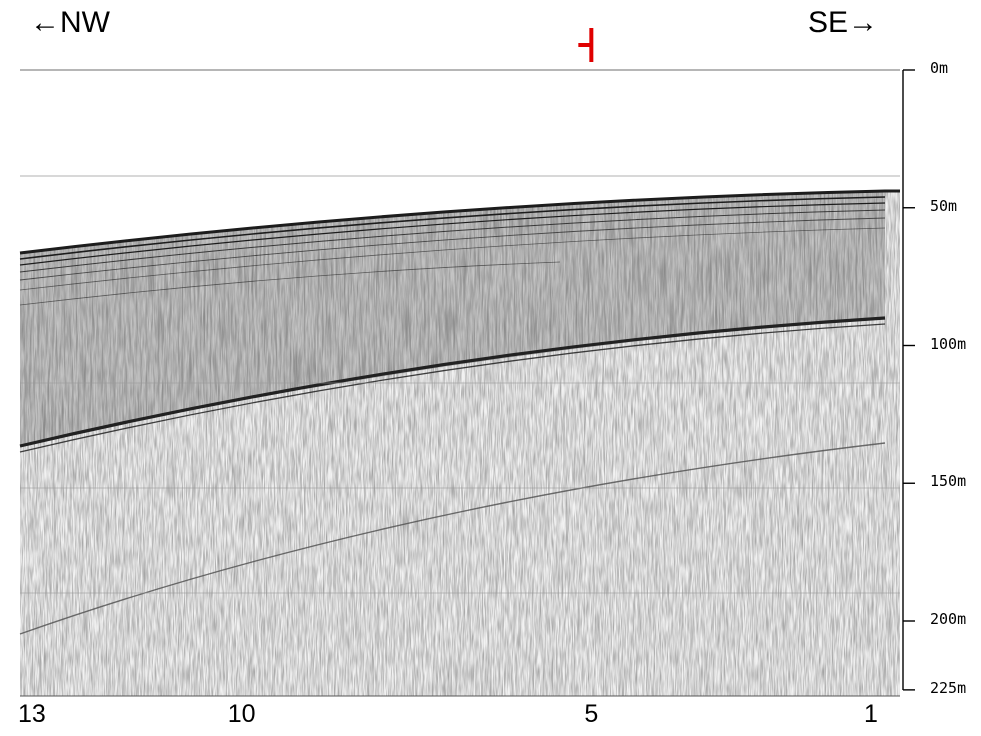 The width and height of the screenshot is (981, 736). I want to click on distance-tick-label-13: 13, so click(32, 714).